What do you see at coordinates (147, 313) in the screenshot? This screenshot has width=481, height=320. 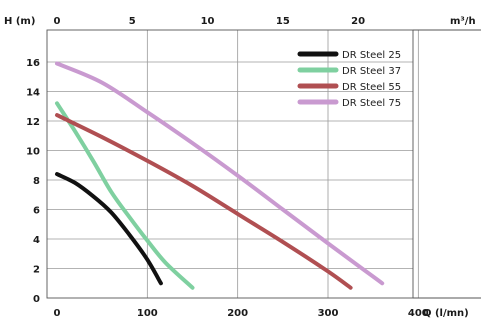 I see `x-tick-label-100: 100` at bounding box center [147, 313].